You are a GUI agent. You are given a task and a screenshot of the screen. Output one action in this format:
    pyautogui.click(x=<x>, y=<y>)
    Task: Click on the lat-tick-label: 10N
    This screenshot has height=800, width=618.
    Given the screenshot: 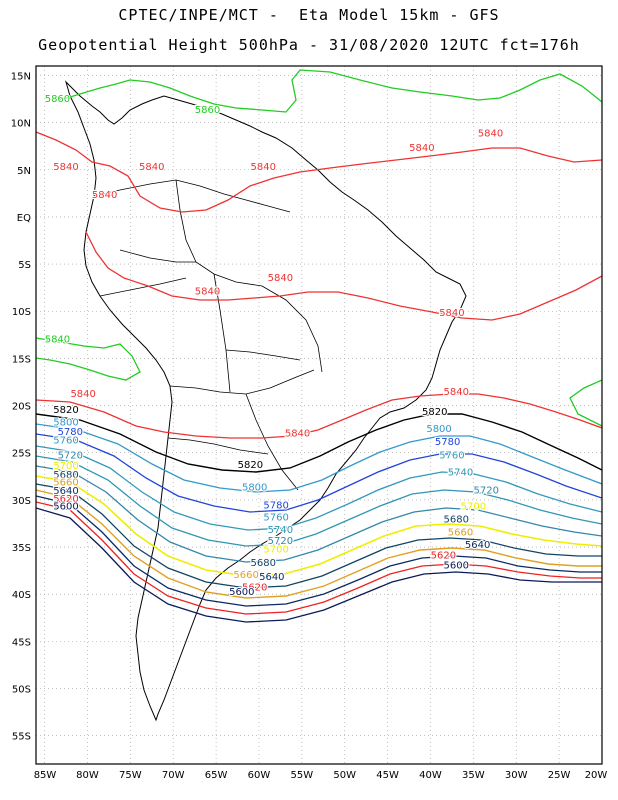 What is the action you would take?
    pyautogui.click(x=21, y=124)
    